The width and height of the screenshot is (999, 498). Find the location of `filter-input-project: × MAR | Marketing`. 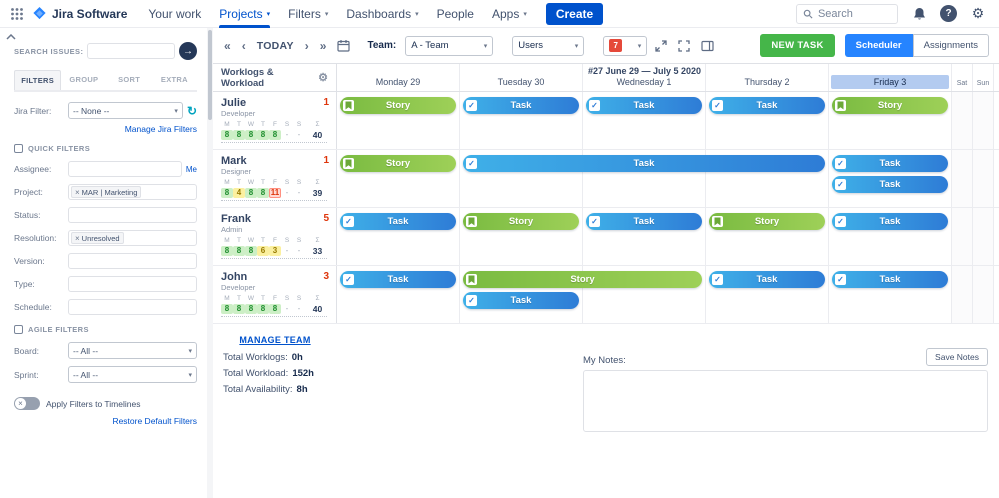

filter-input-project: × MAR | Marketing is located at coordinates (132, 192).